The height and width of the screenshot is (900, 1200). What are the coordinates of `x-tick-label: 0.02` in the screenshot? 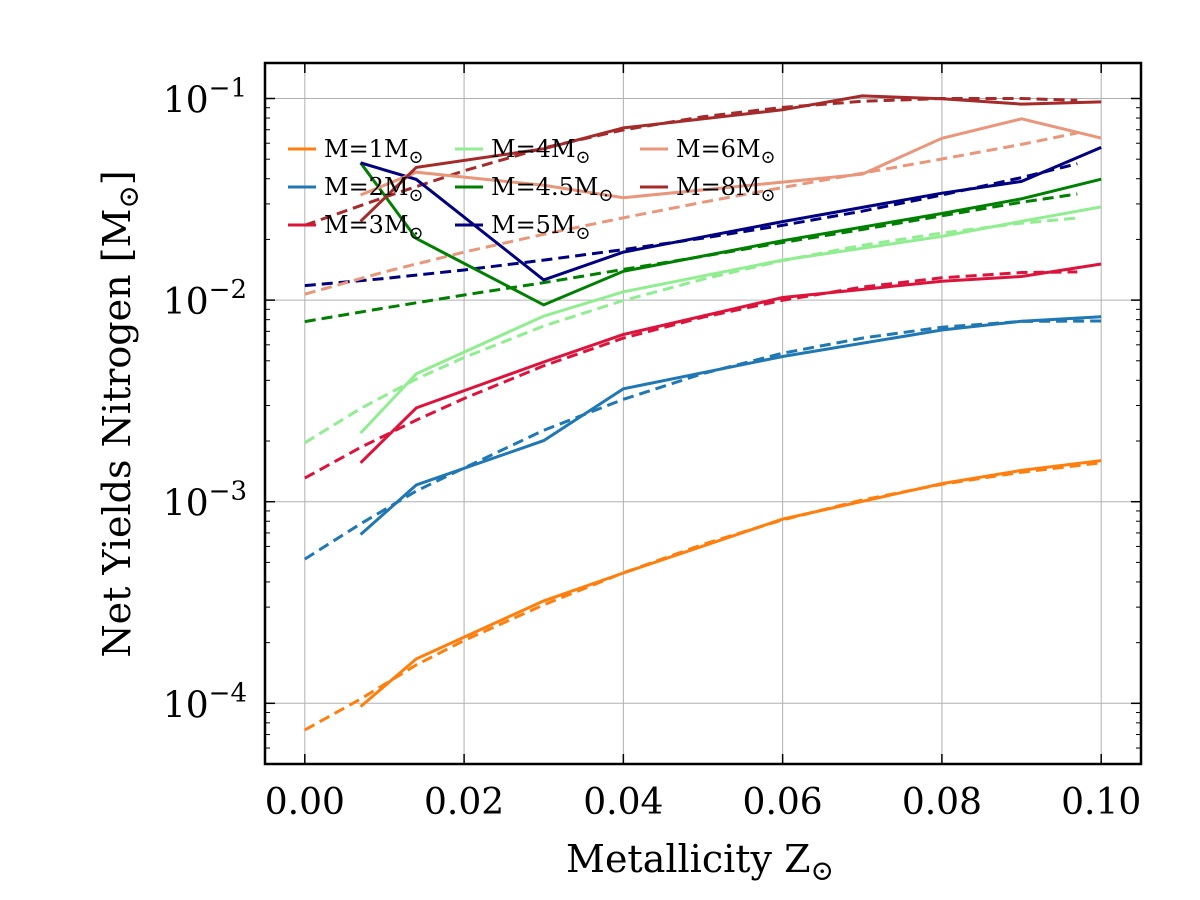 It's located at (464, 802).